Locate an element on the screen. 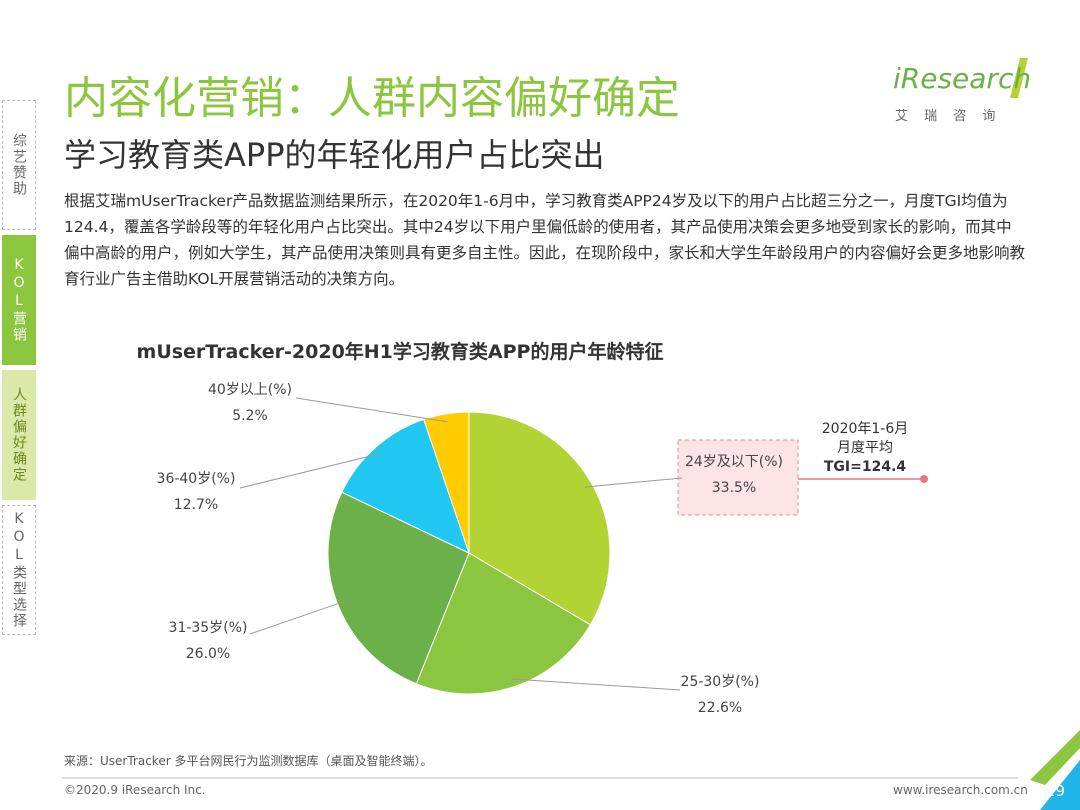 This screenshot has height=810, width=1080. nav-tab: KOL类型选择 is located at coordinates (19, 570).